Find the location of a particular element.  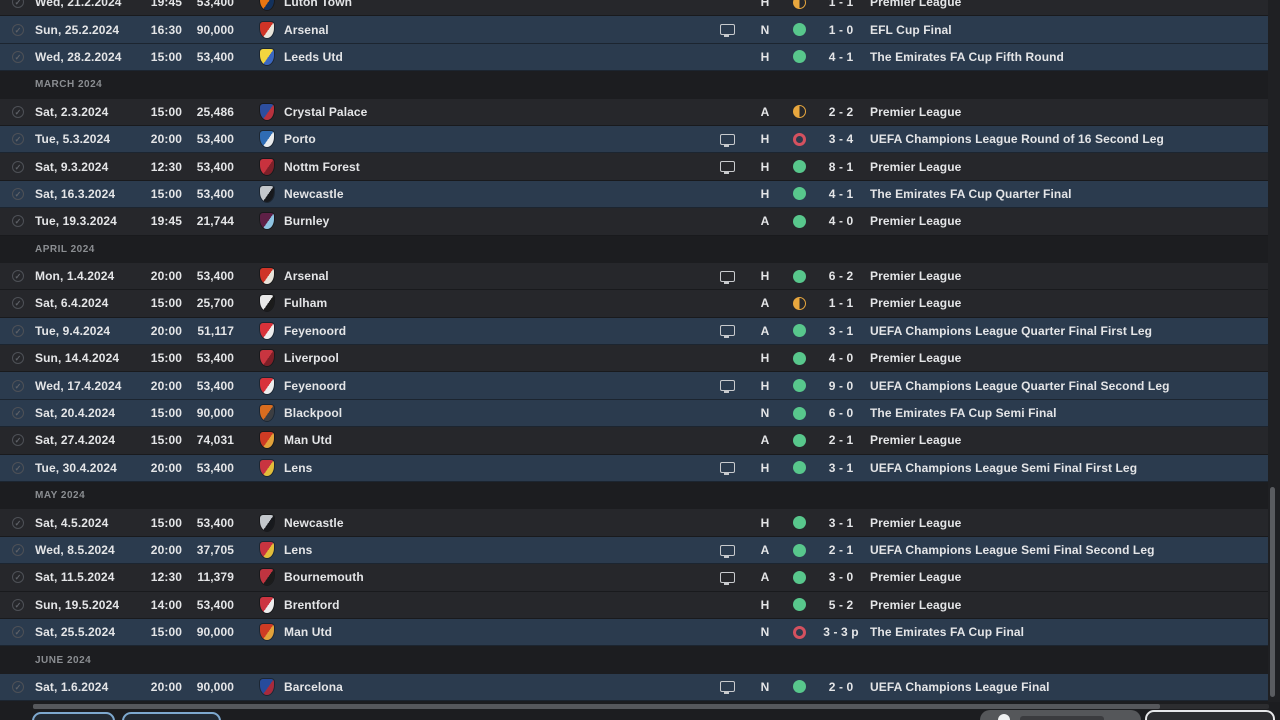

match-attendance: 21,744 is located at coordinates (215, 221).